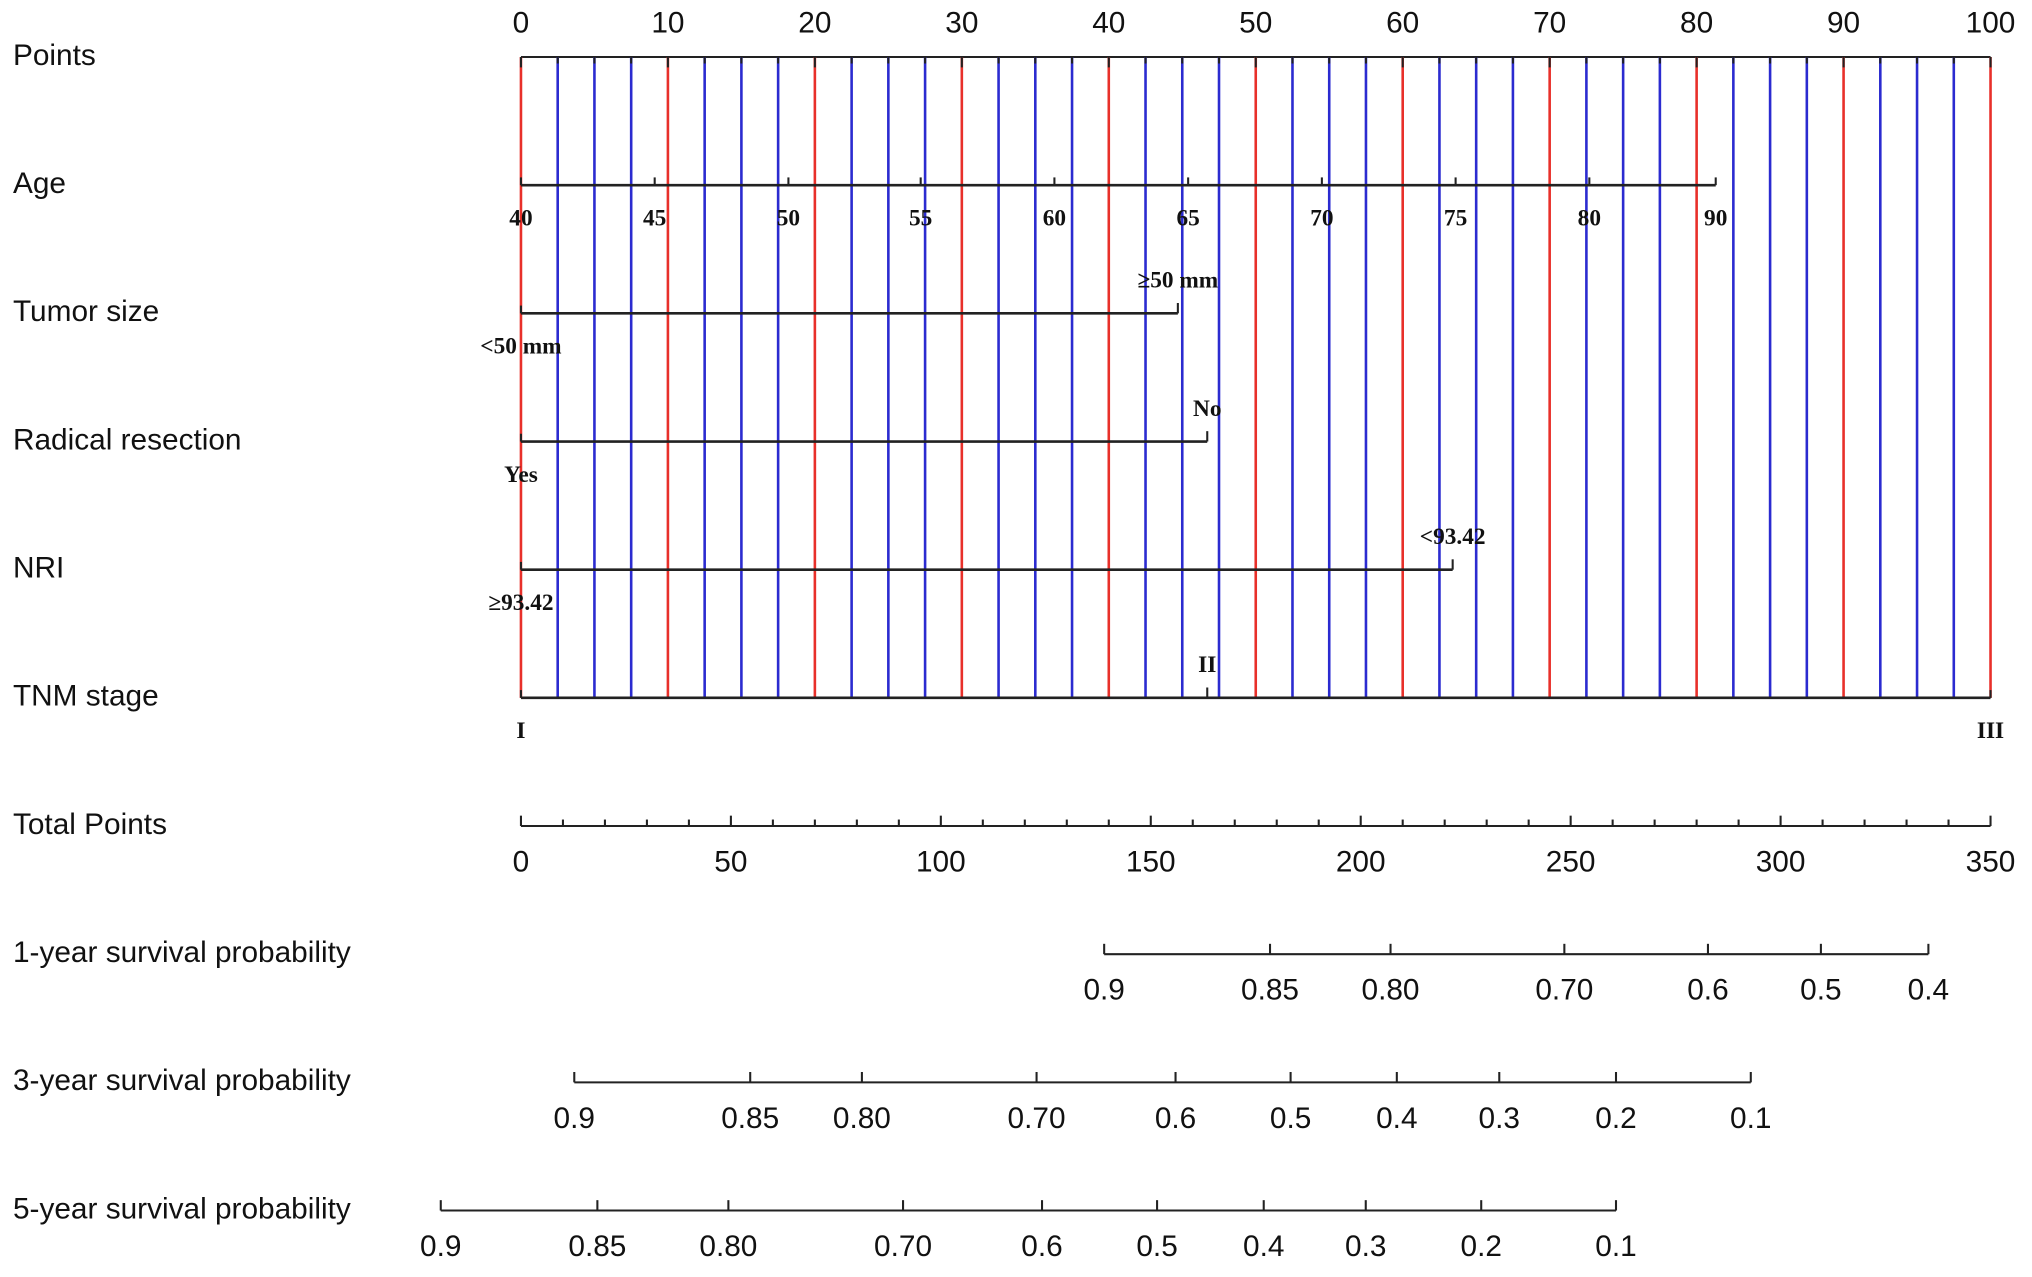 Image resolution: width=2032 pixels, height=1277 pixels. What do you see at coordinates (1843, 22) in the screenshot?
I see `tick-label: 90` at bounding box center [1843, 22].